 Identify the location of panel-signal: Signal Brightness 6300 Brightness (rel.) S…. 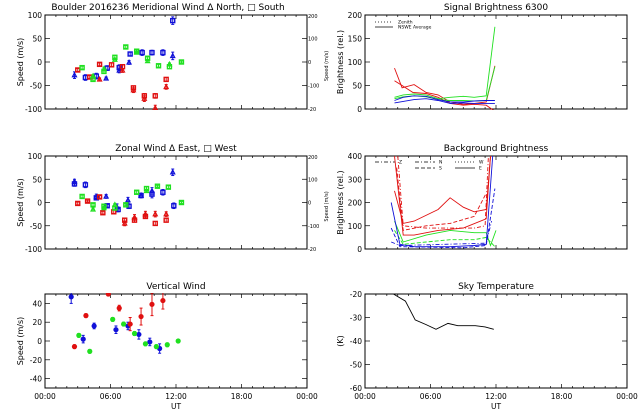
(476, 58).